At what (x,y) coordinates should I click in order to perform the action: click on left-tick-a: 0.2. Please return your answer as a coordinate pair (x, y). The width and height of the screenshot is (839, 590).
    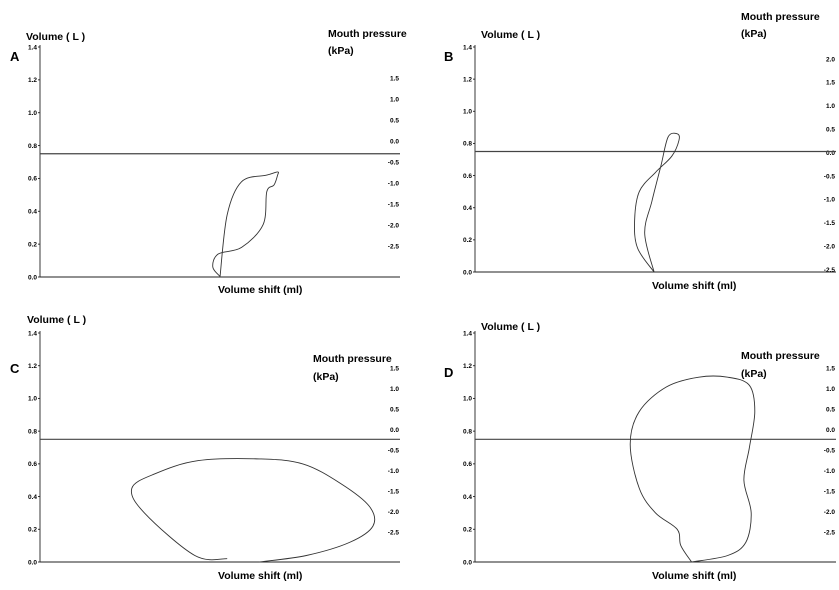
    Looking at the image, I should click on (32, 244).